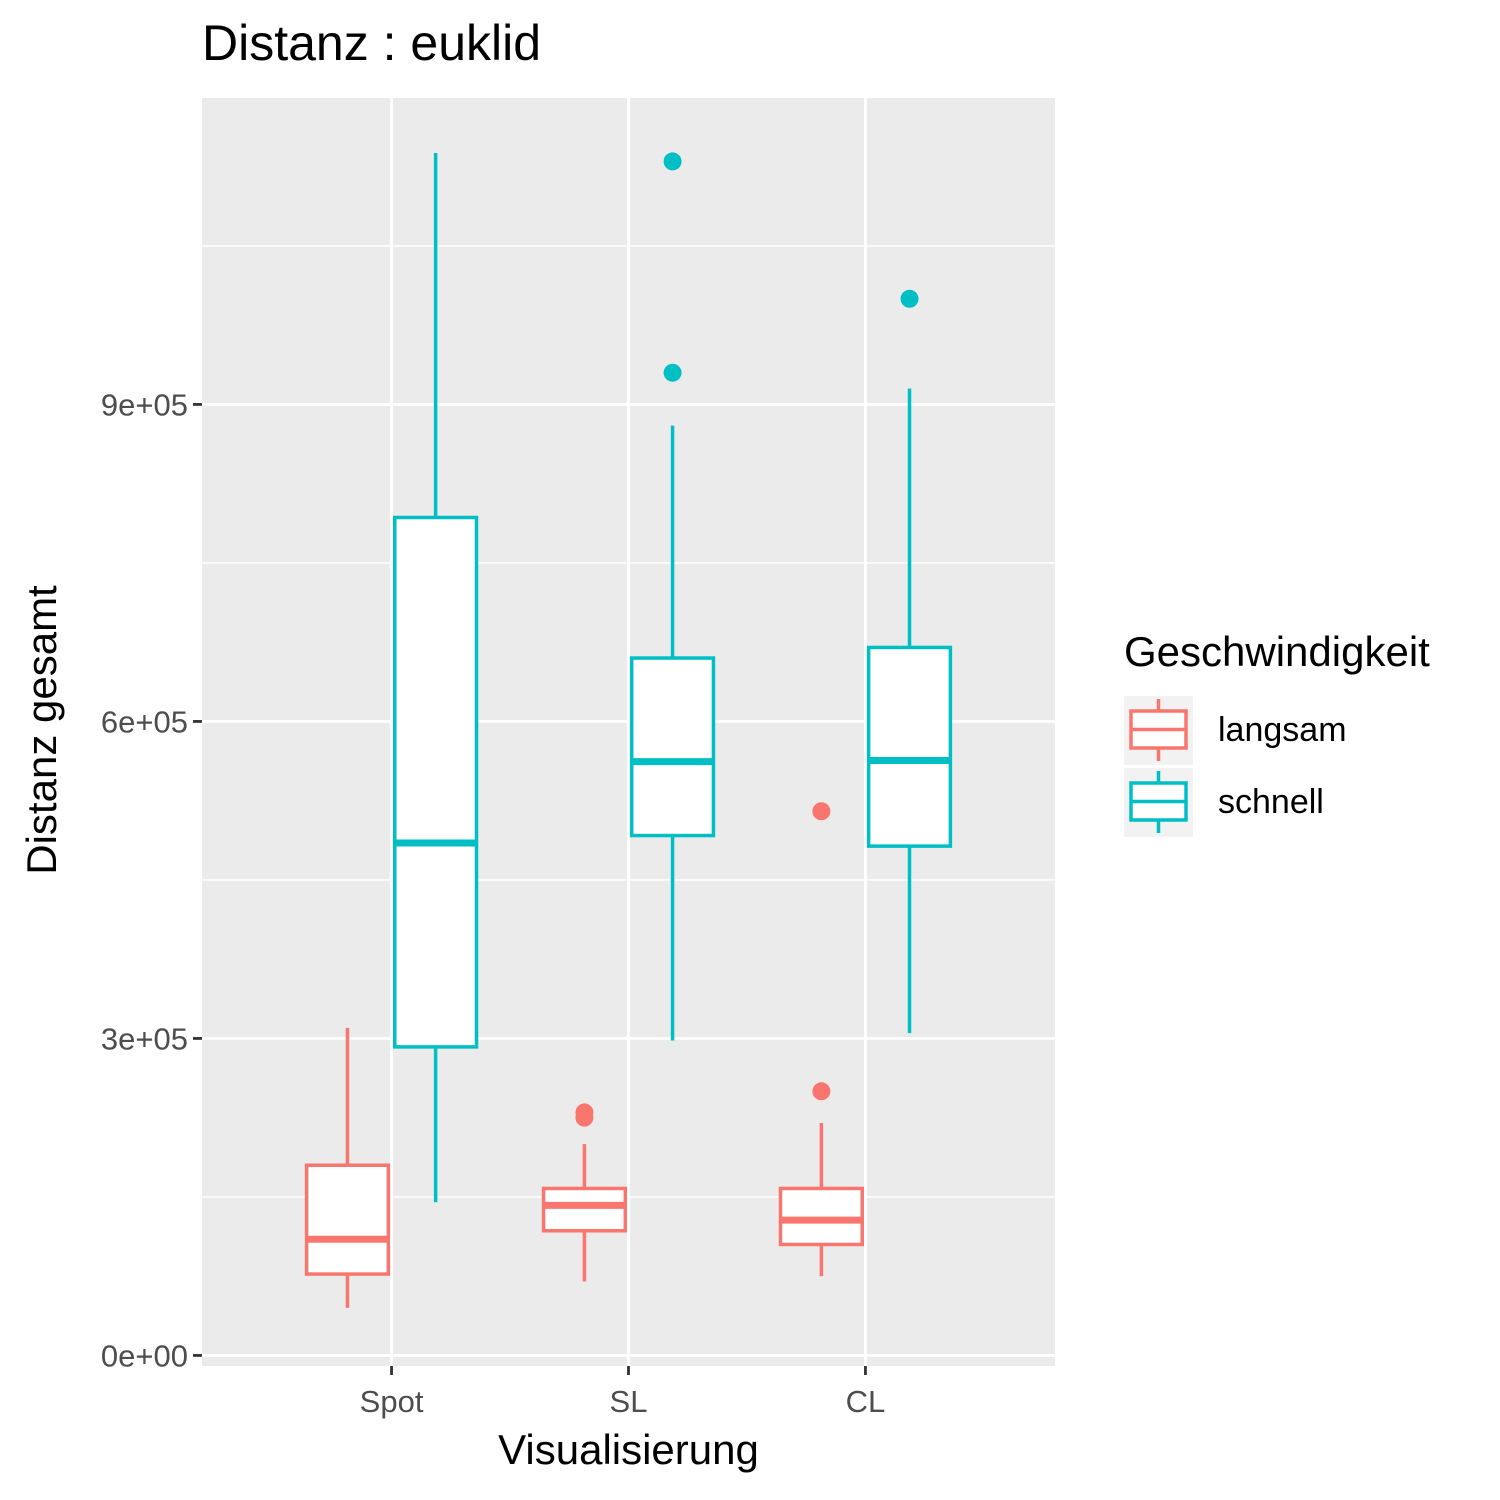  What do you see at coordinates (41, 730) in the screenshot?
I see `y-axis-label: Distanz gesamt` at bounding box center [41, 730].